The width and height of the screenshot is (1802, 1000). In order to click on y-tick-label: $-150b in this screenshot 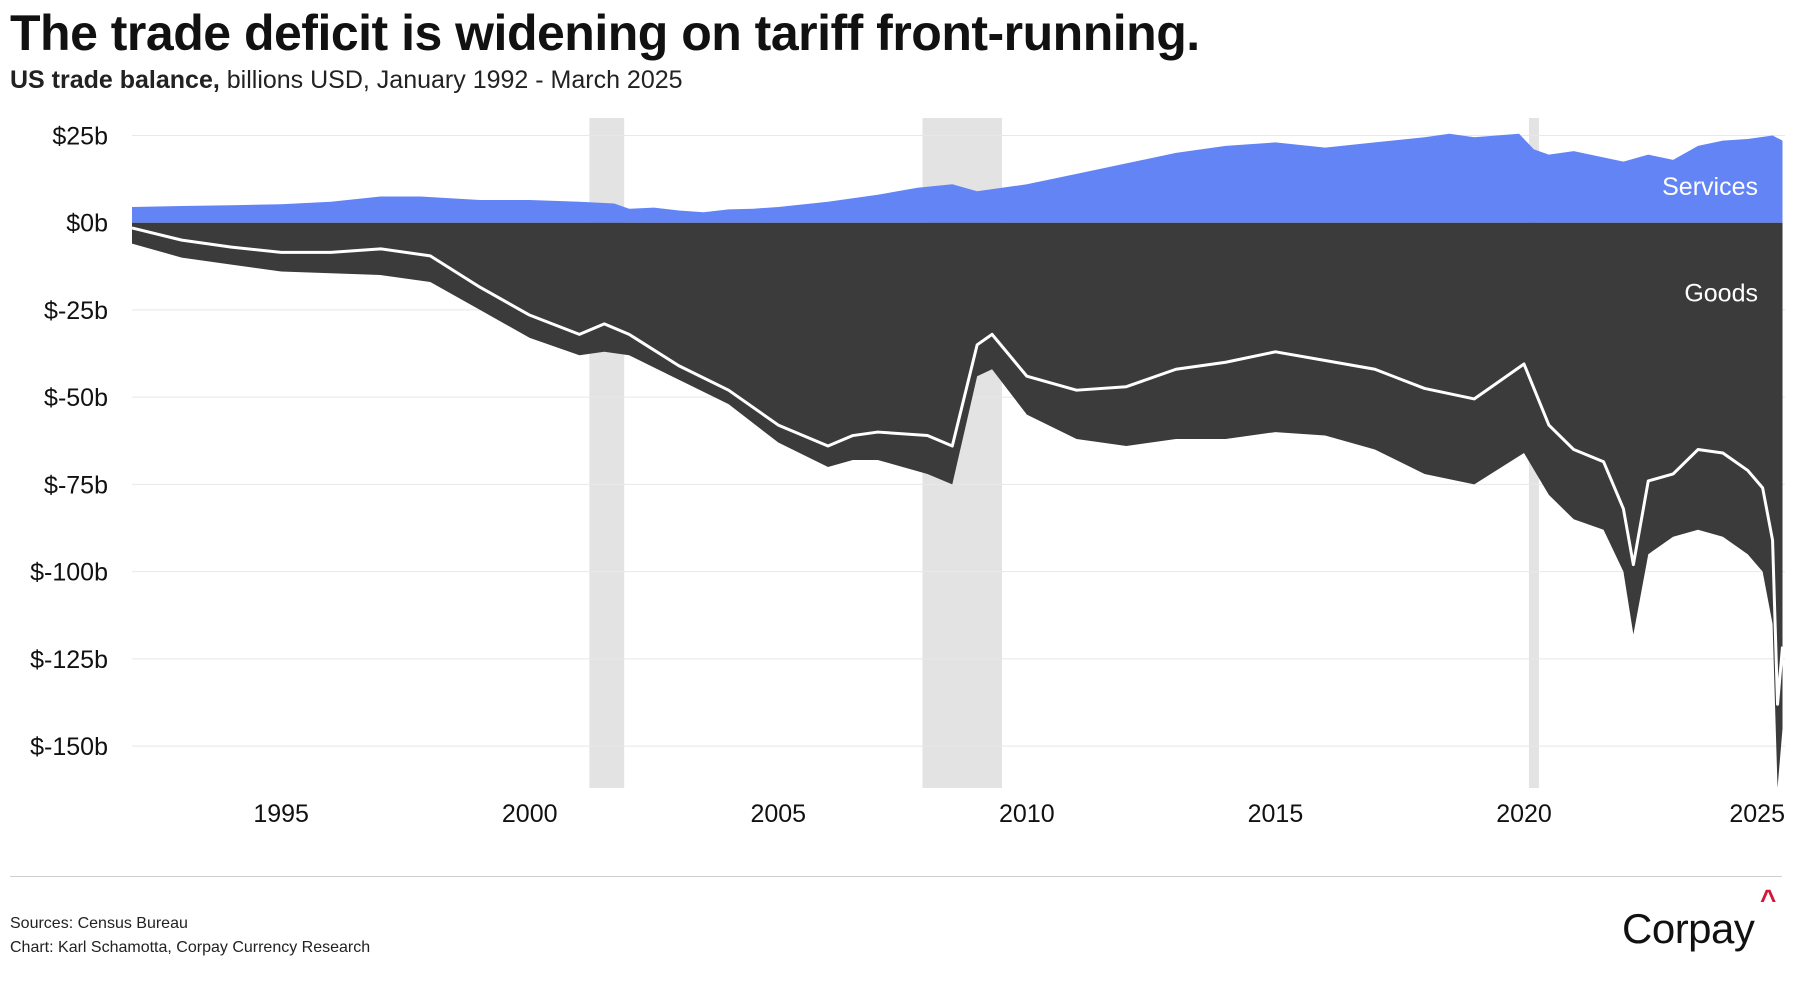, I will do `click(69, 747)`.